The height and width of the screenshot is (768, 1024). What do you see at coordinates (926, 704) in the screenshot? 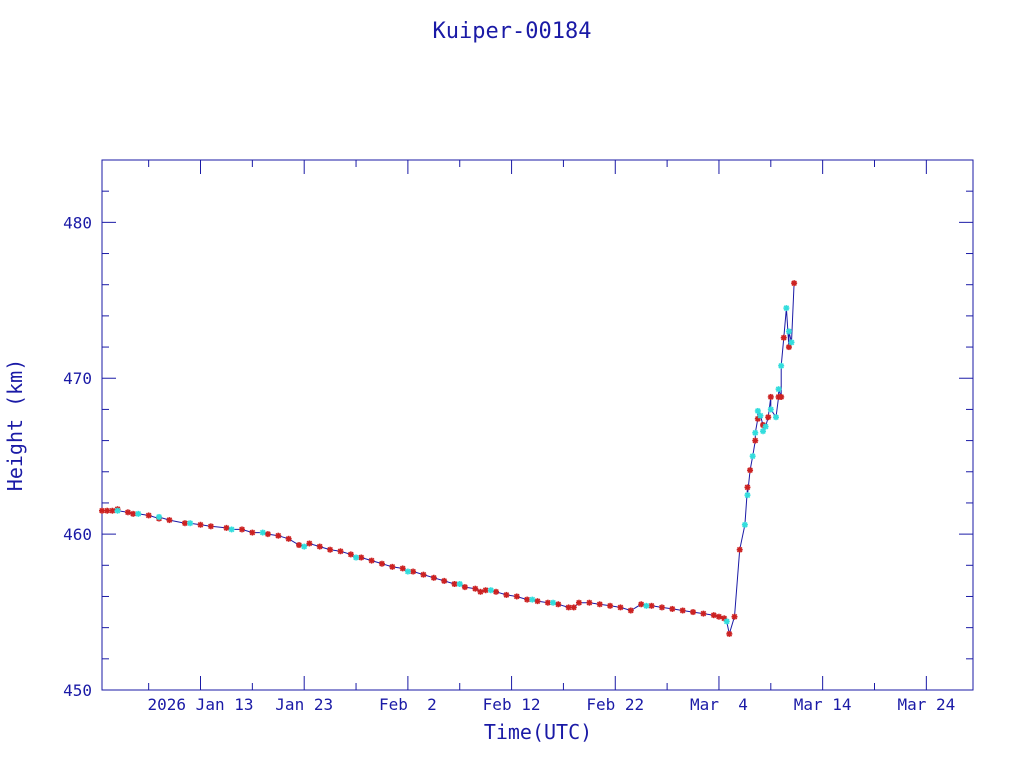
I see `x-tick-label: Mar 24` at bounding box center [926, 704].